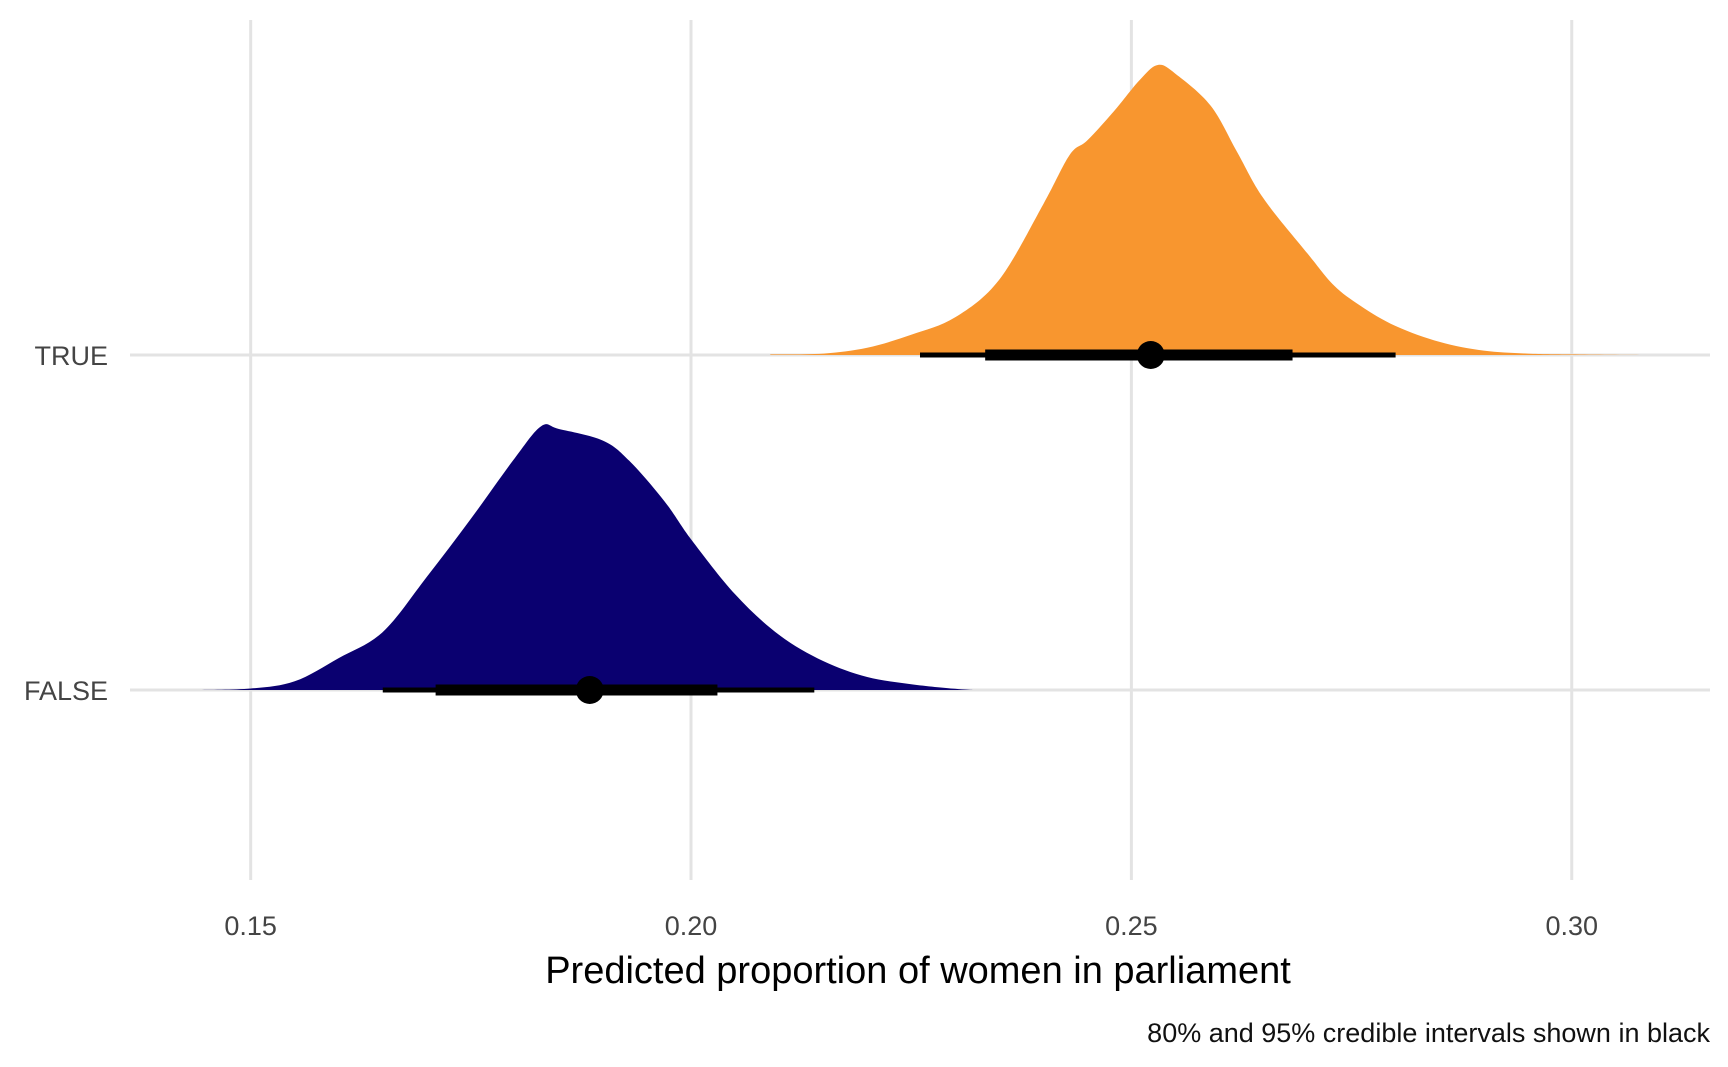 This screenshot has height=1067, width=1728. I want to click on y-category-labels: TRUE FALSE, so click(66, 523).